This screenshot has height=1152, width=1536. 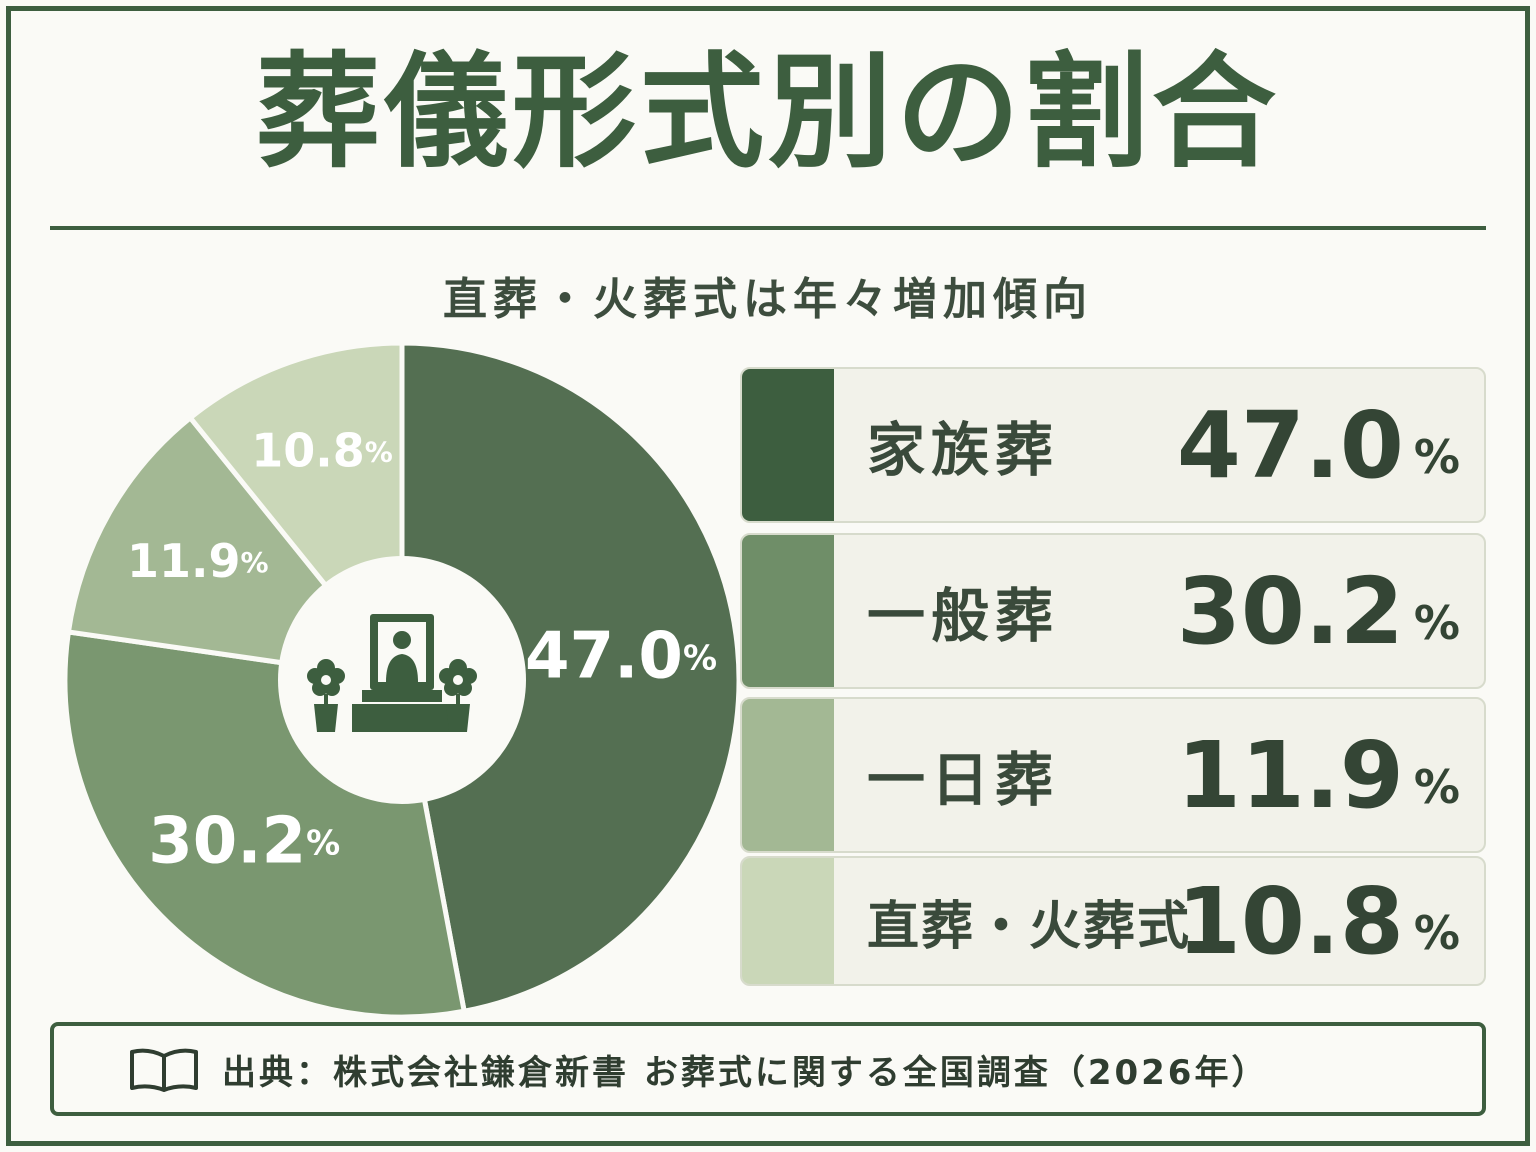 What do you see at coordinates (1113, 445) in the screenshot?
I see `legend-item-kazokuso: 家族葬 47.0%` at bounding box center [1113, 445].